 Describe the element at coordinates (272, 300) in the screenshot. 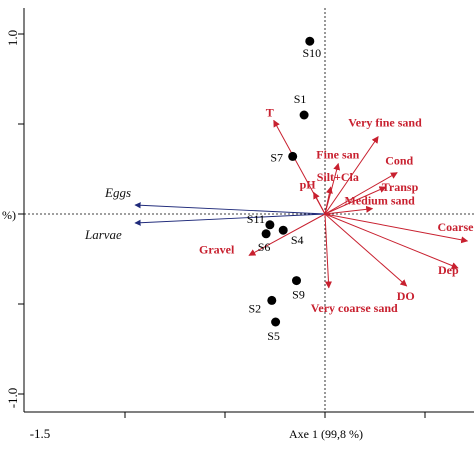

I see `site-point-s2` at that location.